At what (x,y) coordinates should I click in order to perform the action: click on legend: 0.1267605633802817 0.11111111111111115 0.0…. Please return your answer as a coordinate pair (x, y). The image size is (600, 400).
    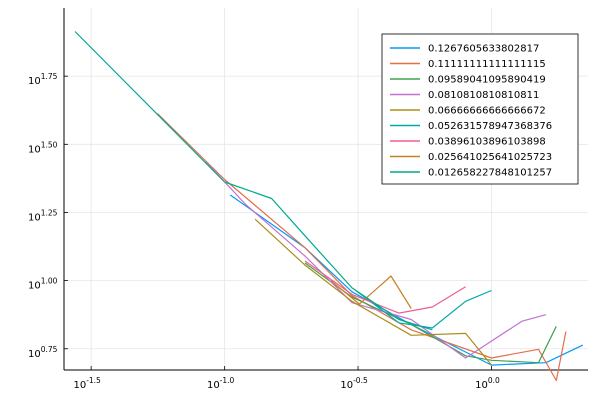
    Looking at the image, I should click on (480, 109).